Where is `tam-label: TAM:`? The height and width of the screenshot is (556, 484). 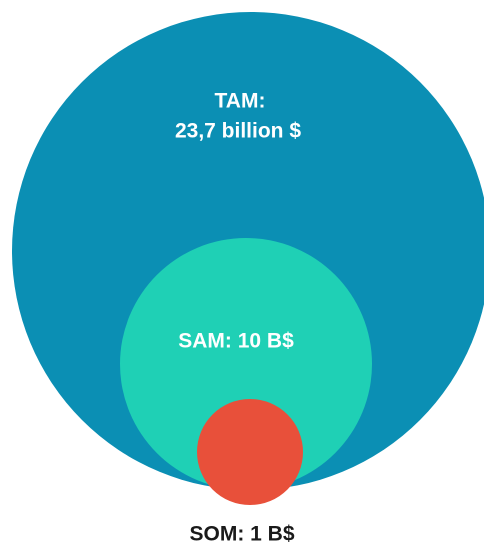 tam-label: TAM: is located at coordinates (240, 101).